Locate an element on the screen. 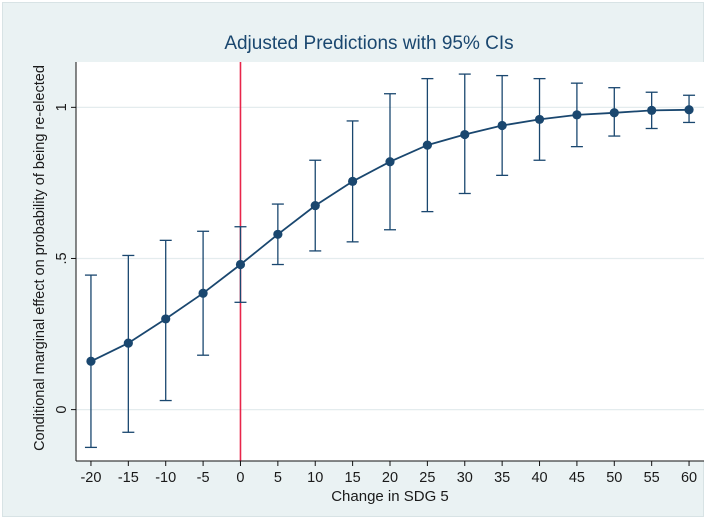 The height and width of the screenshot is (521, 708). chart-title: Adjusted Predictions with 95% CIs is located at coordinates (368, 43).